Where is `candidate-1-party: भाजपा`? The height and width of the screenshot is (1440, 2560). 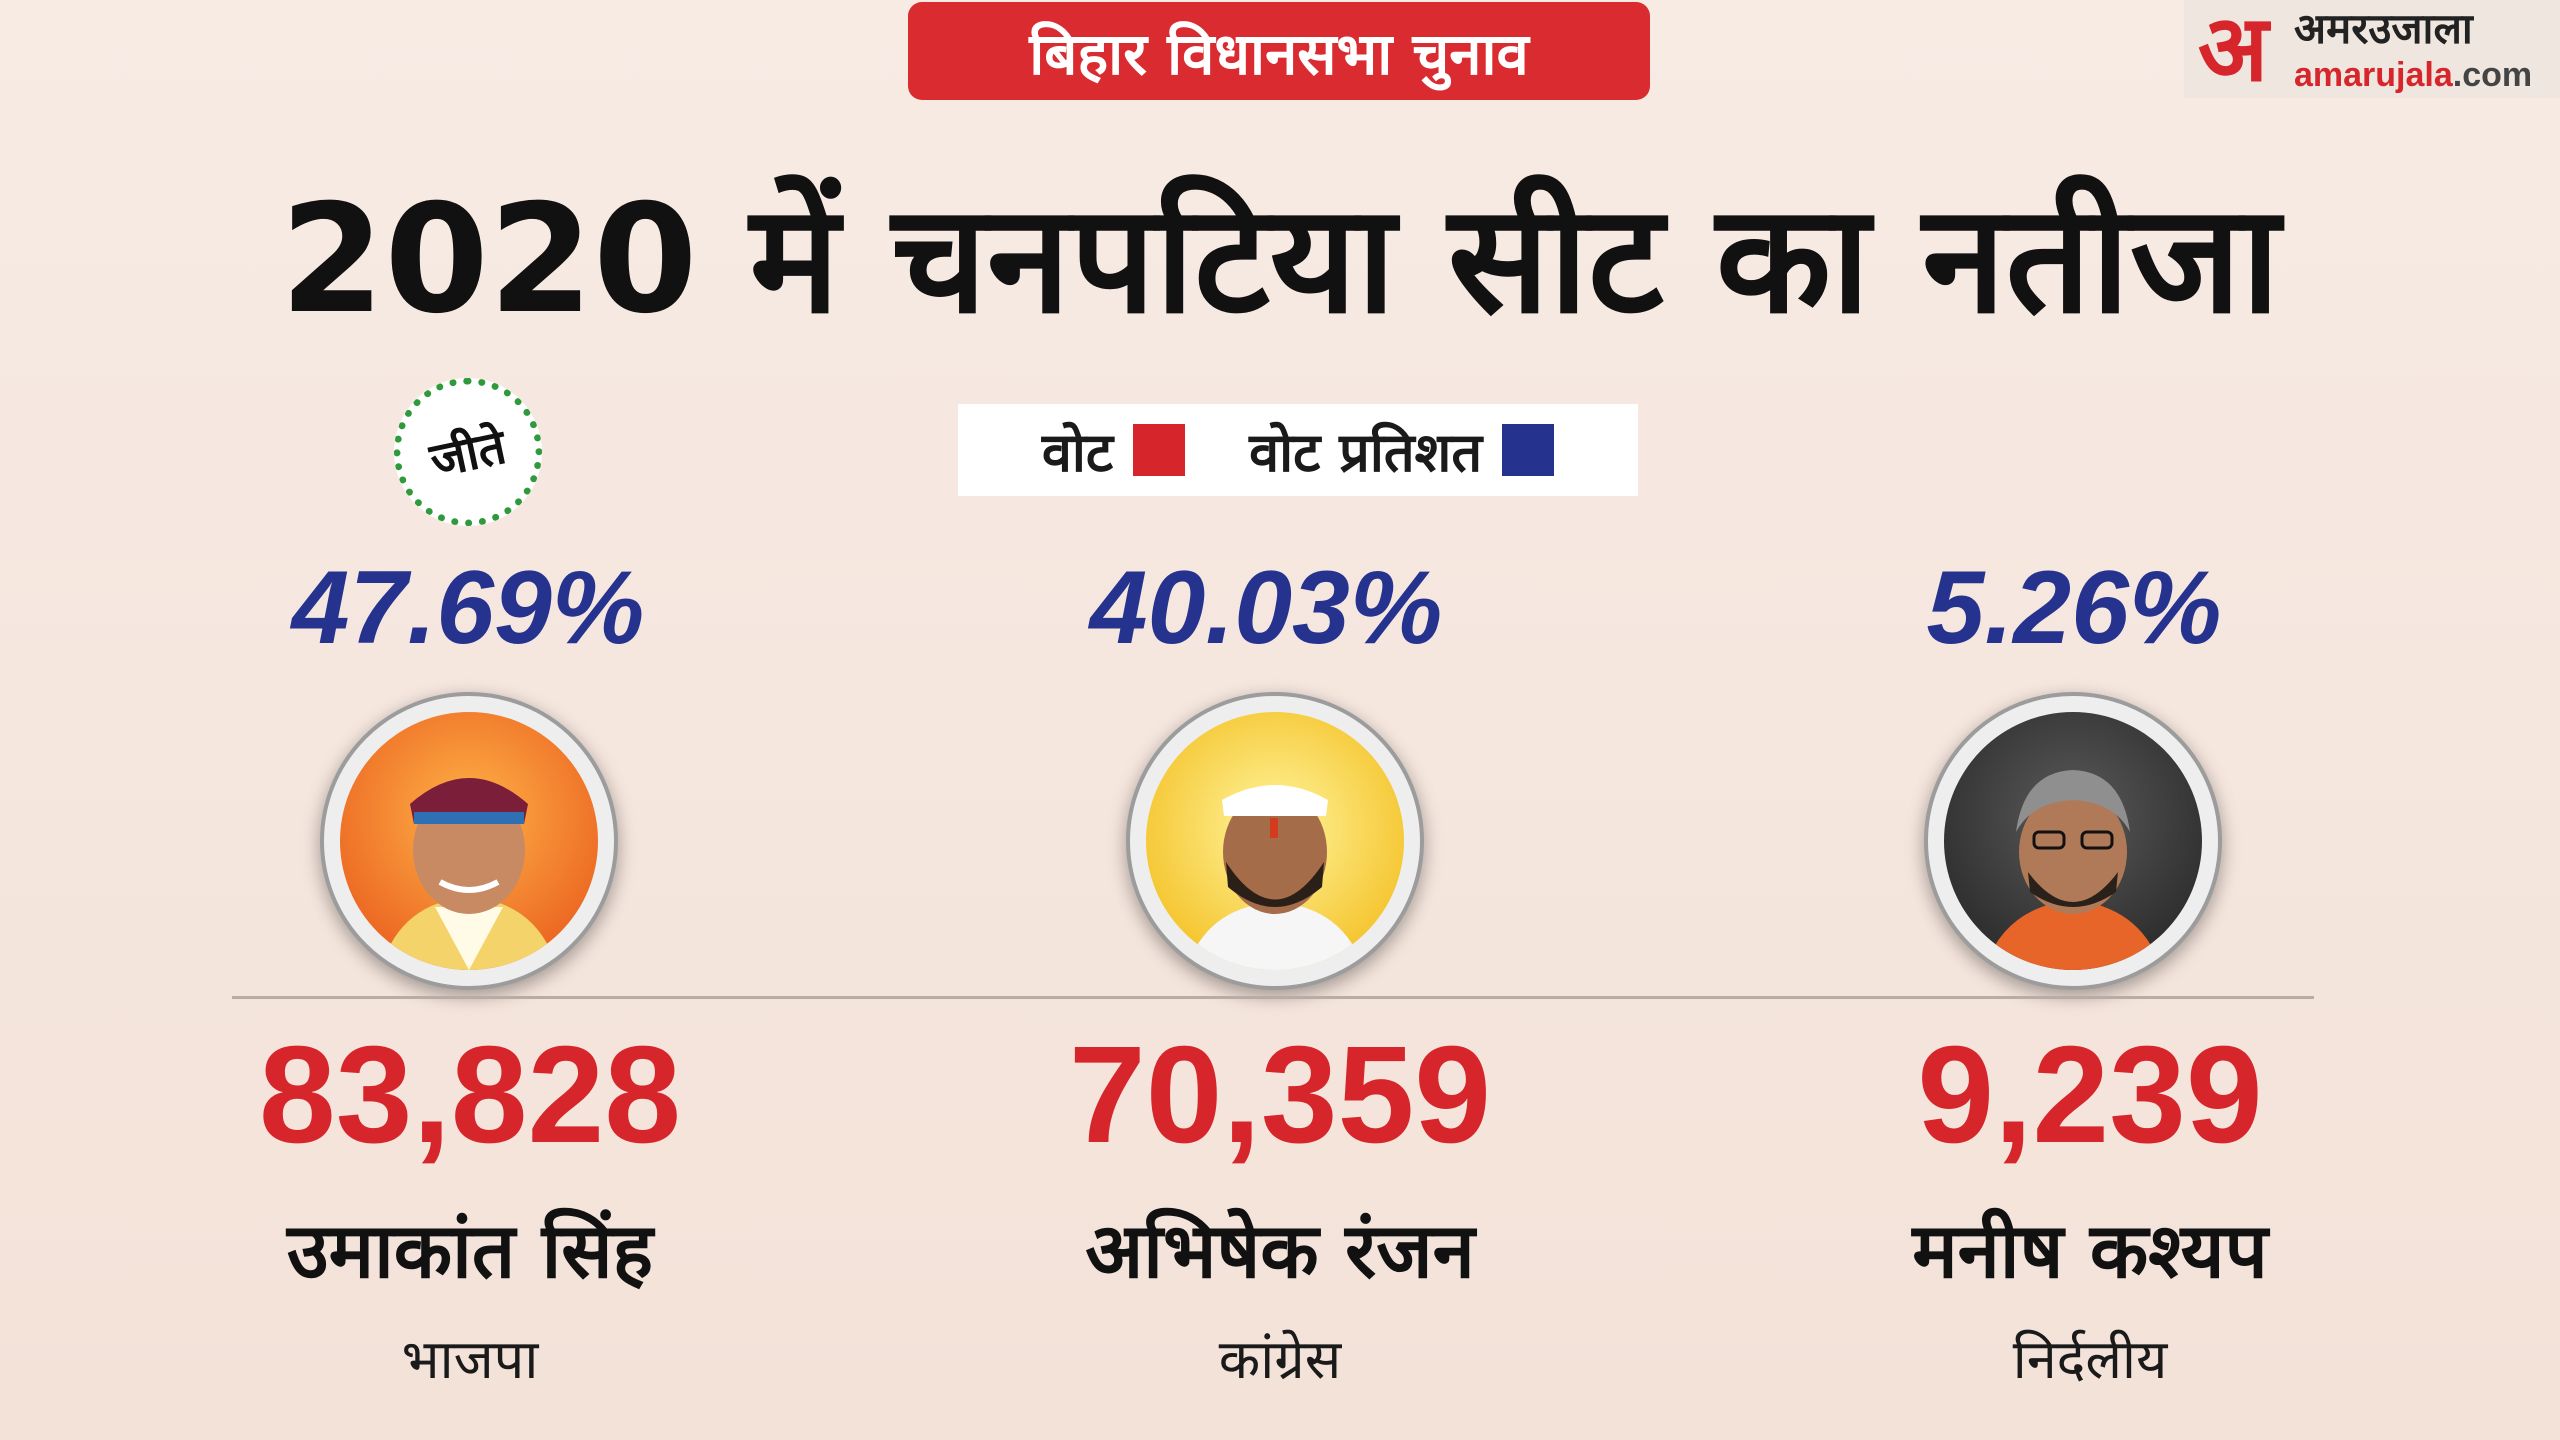 candidate-1-party: भाजपा is located at coordinates (470, 1359).